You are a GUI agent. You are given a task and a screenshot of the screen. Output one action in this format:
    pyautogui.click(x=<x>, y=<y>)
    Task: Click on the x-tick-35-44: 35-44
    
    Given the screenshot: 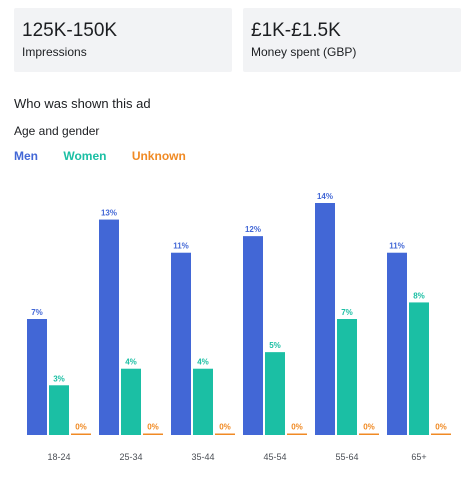 What is the action you would take?
    pyautogui.click(x=202, y=457)
    